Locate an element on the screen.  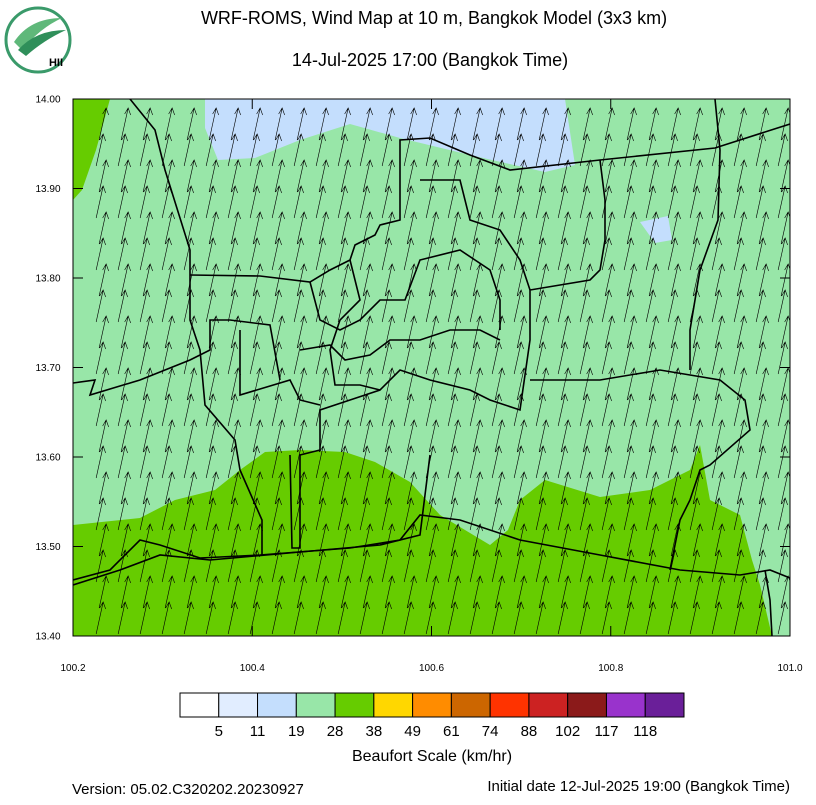
wind-zone is located at coordinates (390, 135).